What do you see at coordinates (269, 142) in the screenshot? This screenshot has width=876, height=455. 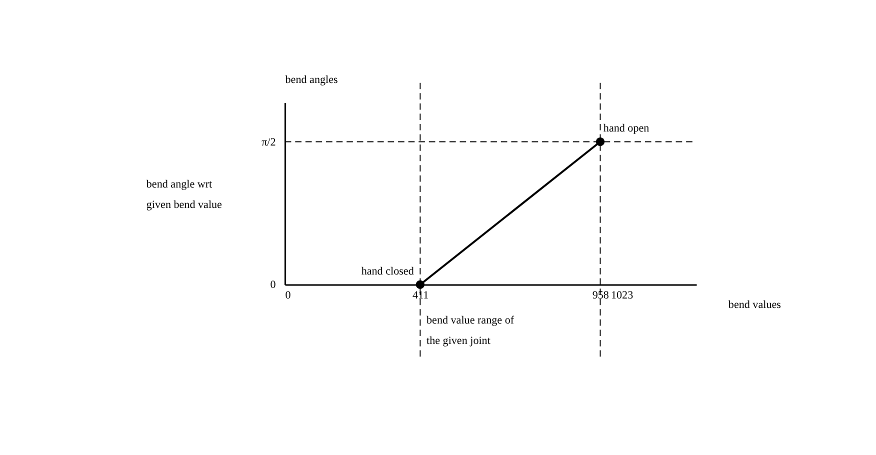 I see `y-tick-label: π/2` at bounding box center [269, 142].